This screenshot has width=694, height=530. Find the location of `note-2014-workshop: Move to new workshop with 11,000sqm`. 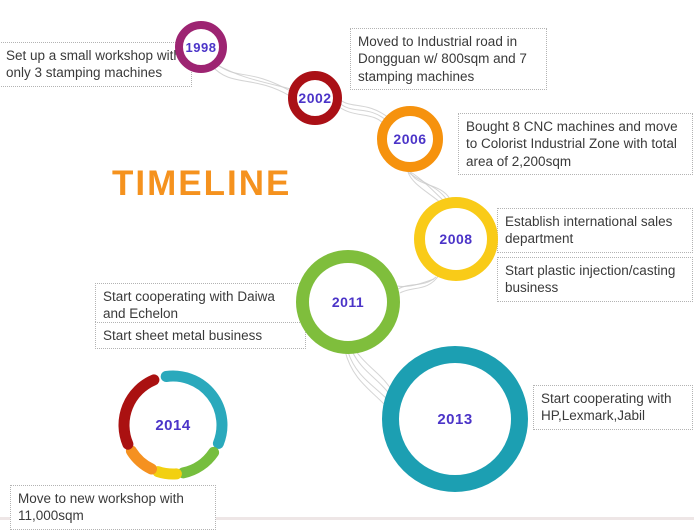

note-2014-workshop: Move to new workshop with 11,000sqm is located at coordinates (113, 507).